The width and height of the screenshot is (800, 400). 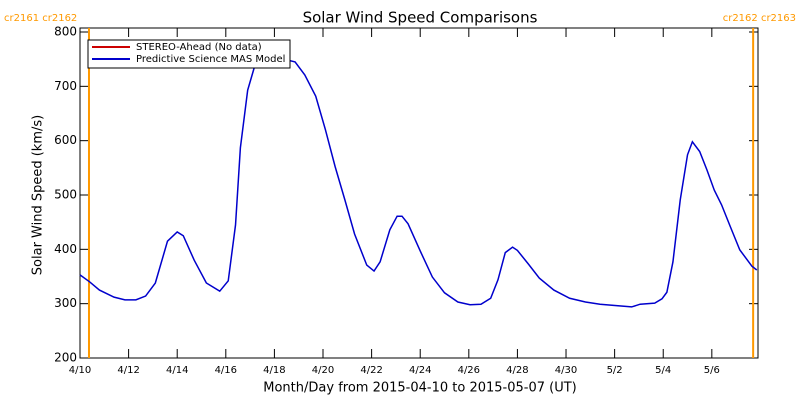 I want to click on x-tick-label: 4/24, so click(x=420, y=370).